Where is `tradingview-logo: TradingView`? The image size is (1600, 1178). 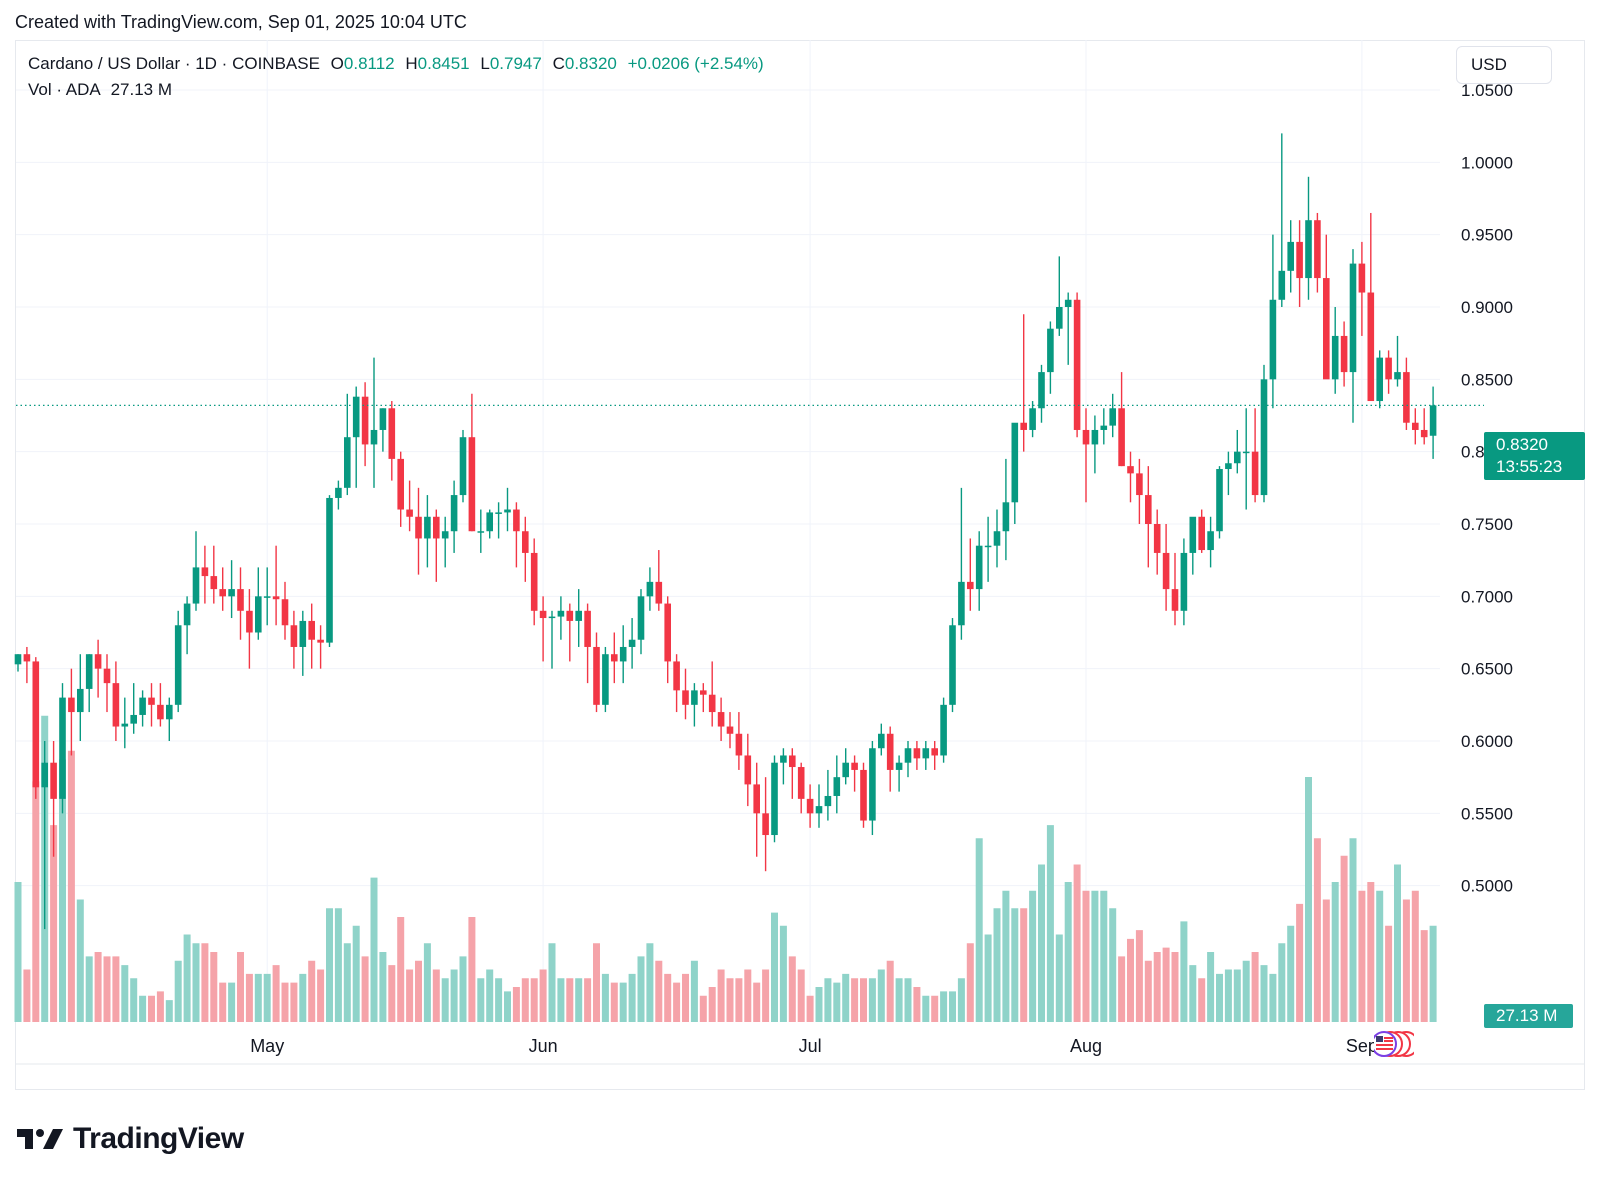
tradingview-logo: TradingView is located at coordinates (130, 1139).